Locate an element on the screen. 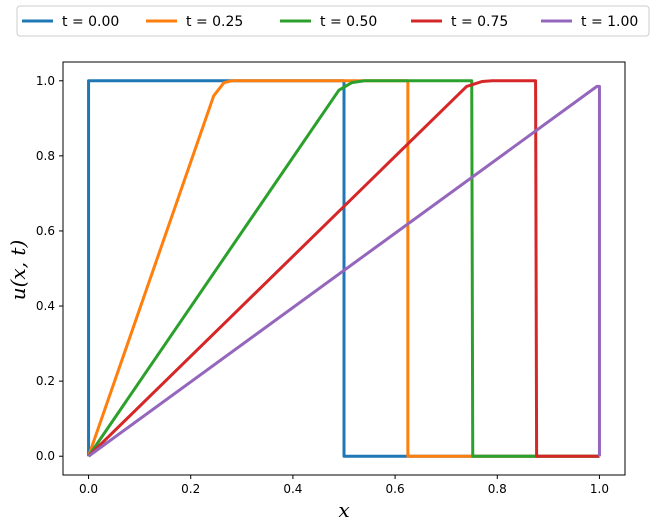  y-tick-label: 1.0 is located at coordinates (45, 81).